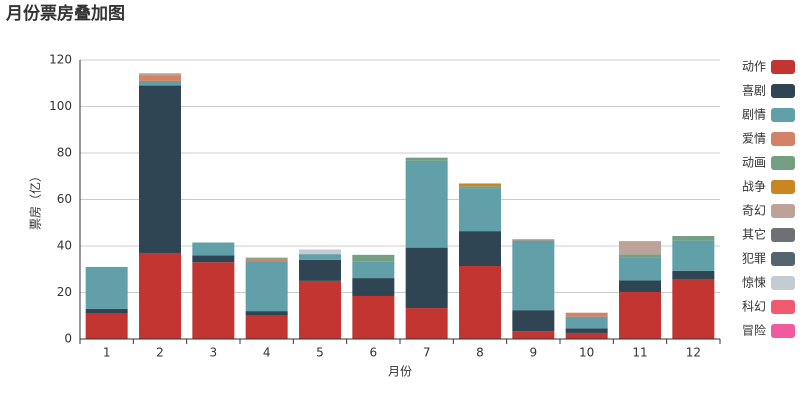 The width and height of the screenshot is (800, 400). What do you see at coordinates (64, 246) in the screenshot?
I see `y-tick-label: 40` at bounding box center [64, 246].